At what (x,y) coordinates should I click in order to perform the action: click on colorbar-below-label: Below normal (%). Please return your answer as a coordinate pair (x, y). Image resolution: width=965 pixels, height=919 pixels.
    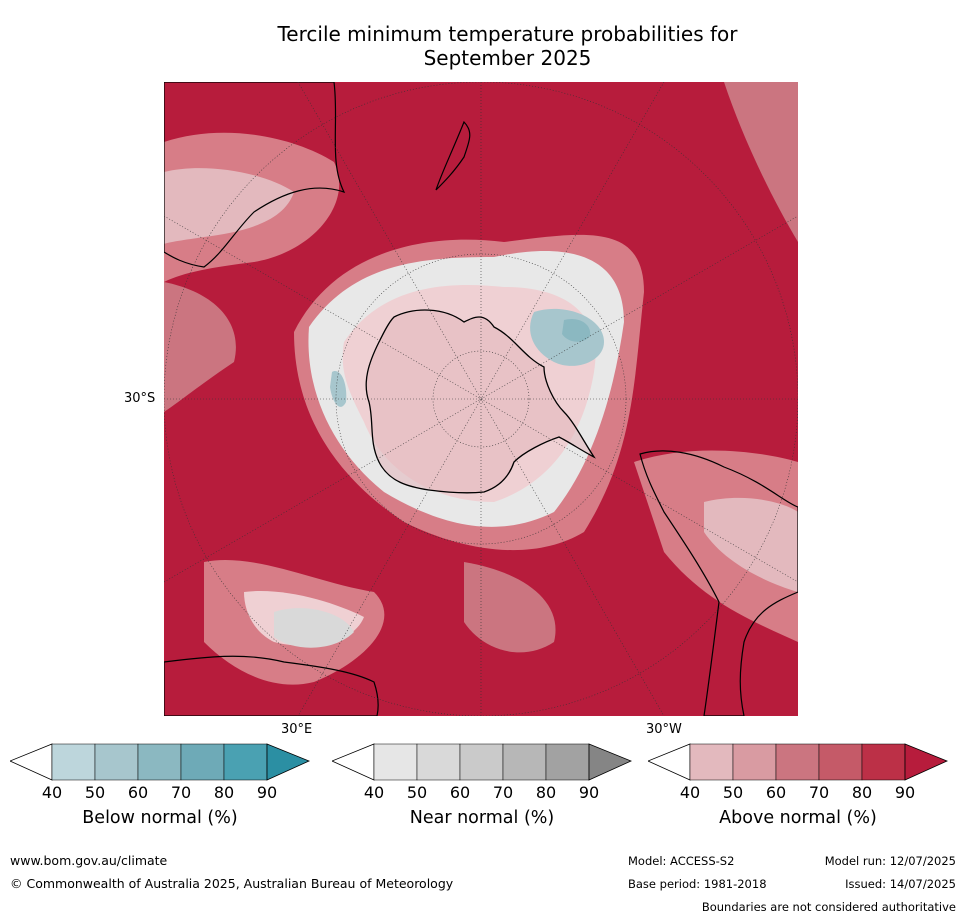
    Looking at the image, I should click on (160, 818).